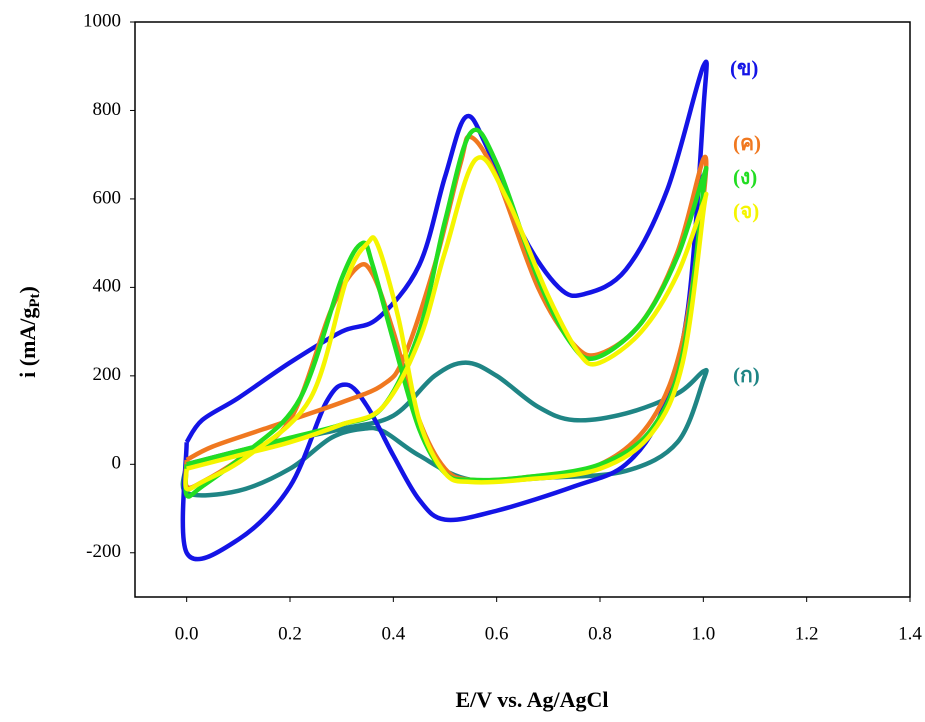 The width and height of the screenshot is (925, 722). I want to click on series-label: (ก), so click(746, 375).